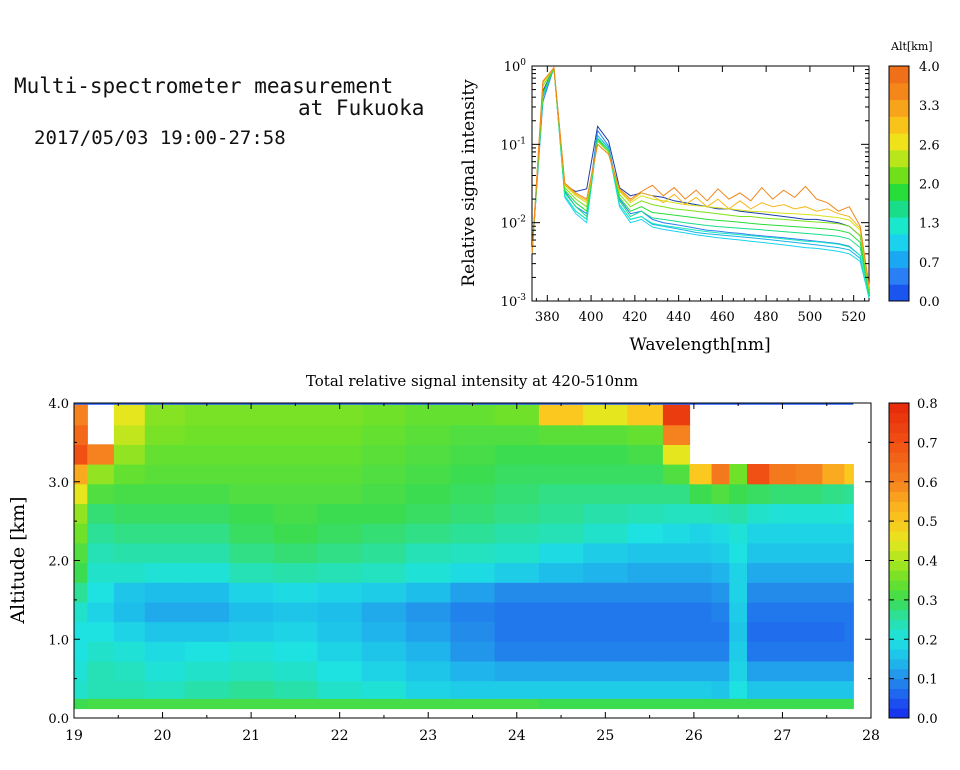  I want to click on altitude-colorbar-tick-label: 4.0, so click(929, 67).